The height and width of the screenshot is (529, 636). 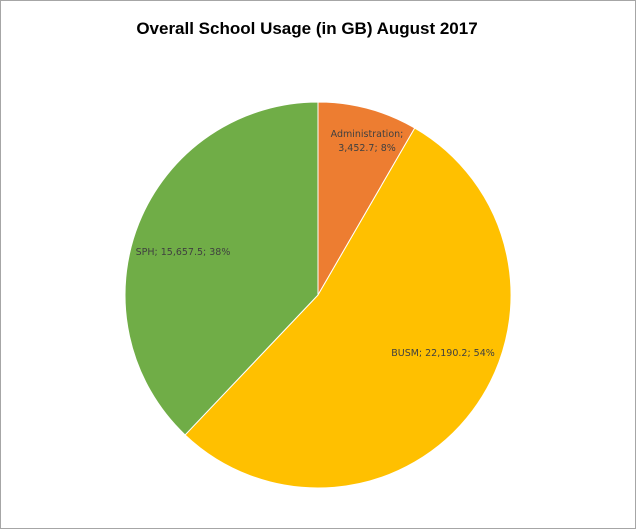 What do you see at coordinates (183, 252) in the screenshot?
I see `data-label-sph: SPH; 15,657.5; 38%` at bounding box center [183, 252].